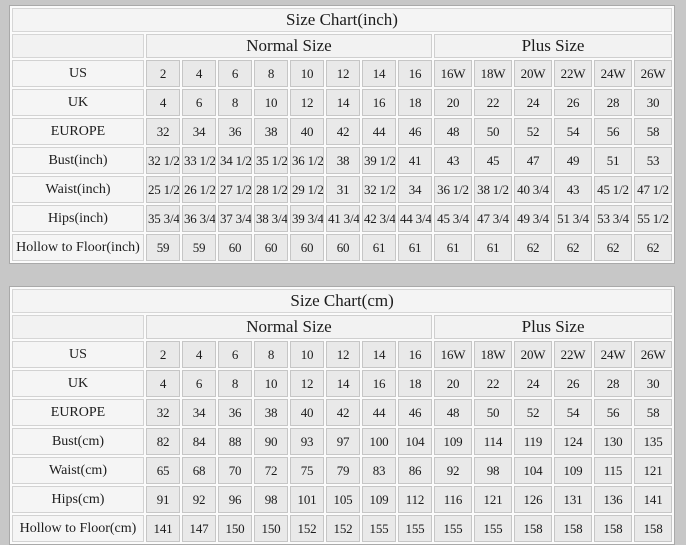  Describe the element at coordinates (163, 441) in the screenshot. I see `size-value-cell: 82` at that location.